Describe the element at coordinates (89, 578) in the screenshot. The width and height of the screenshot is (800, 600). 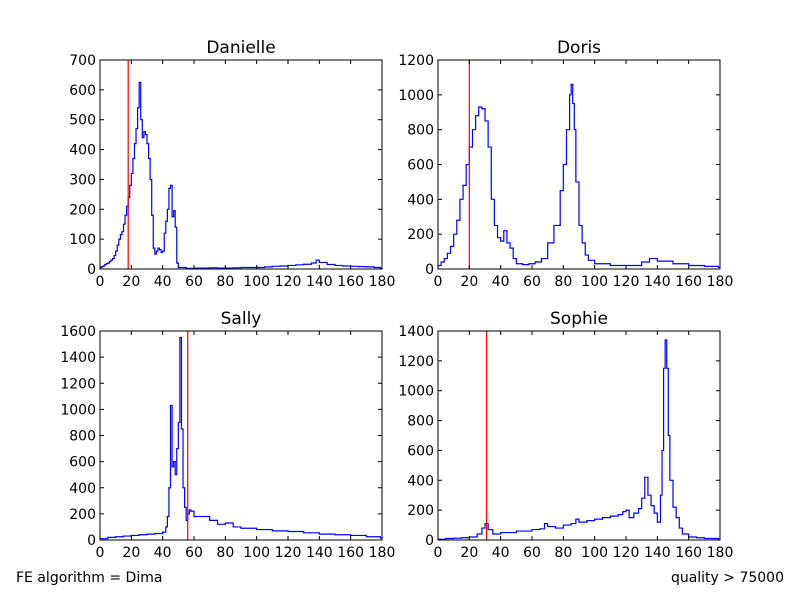
I see `footer-algorithm-label: FE algorithm = Dima` at that location.